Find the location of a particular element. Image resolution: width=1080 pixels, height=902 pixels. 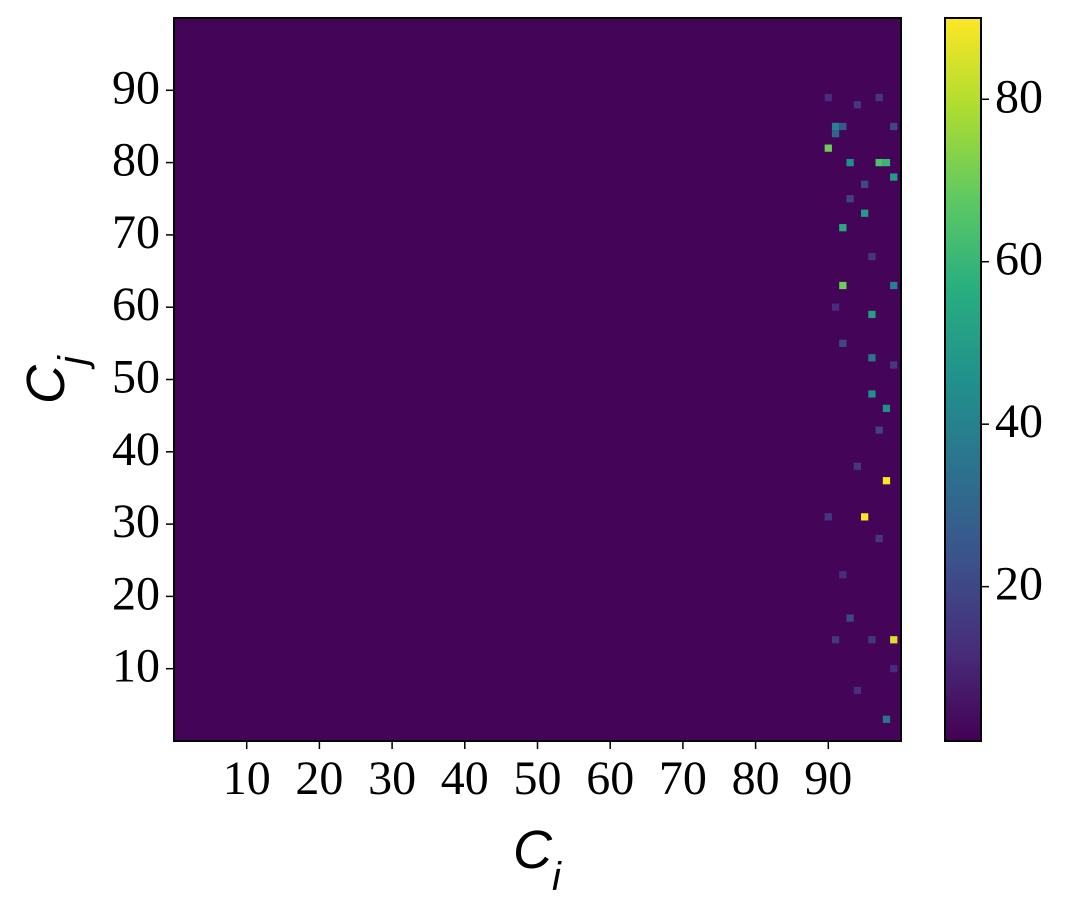

y-tick-label: 90 is located at coordinates (136, 87).